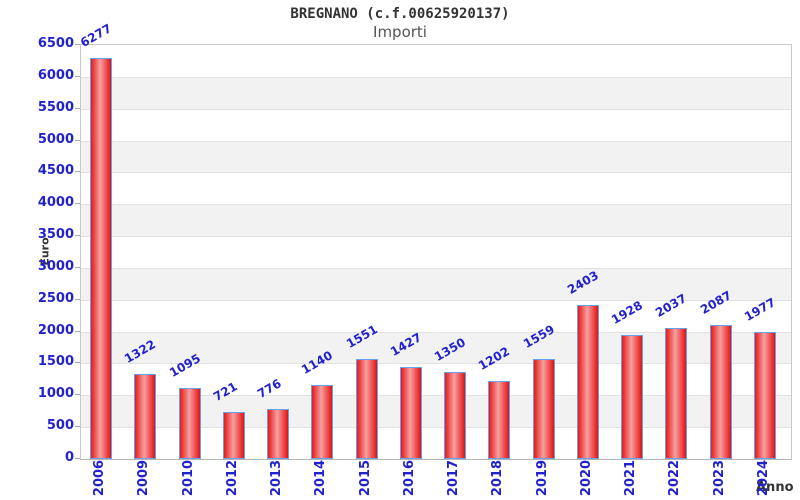 The height and width of the screenshot is (500, 800). Describe the element at coordinates (60, 426) in the screenshot. I see `y-tick-label: 500` at that location.